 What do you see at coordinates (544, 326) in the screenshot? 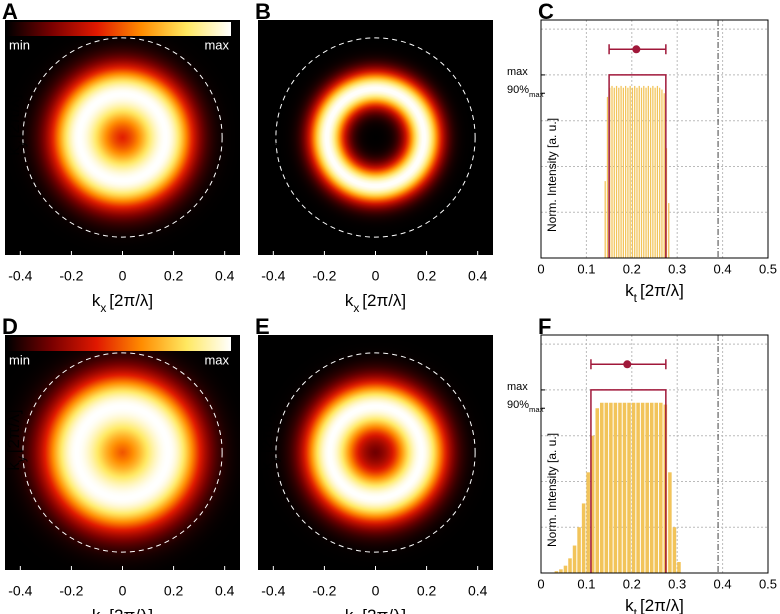
I see `panel-label: F` at bounding box center [544, 326].